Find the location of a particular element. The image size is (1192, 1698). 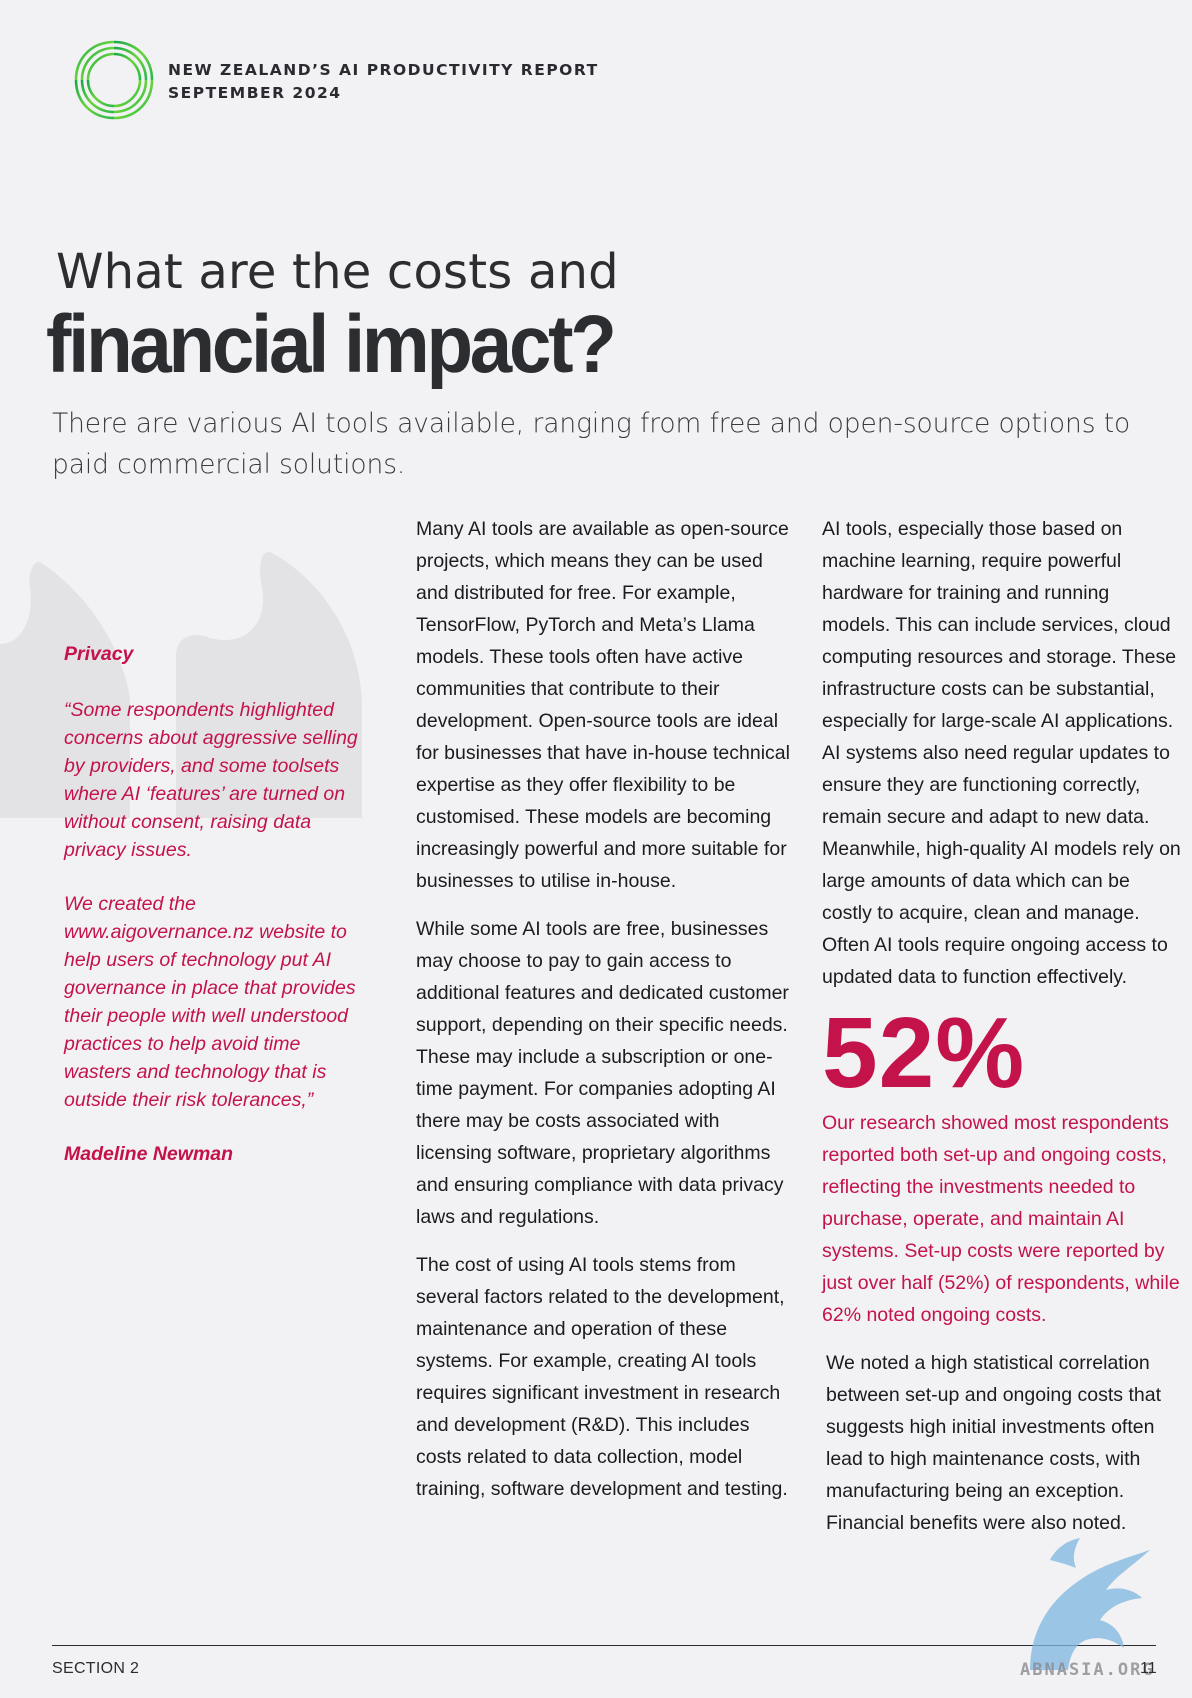

footer-divider is located at coordinates (604, 1645).